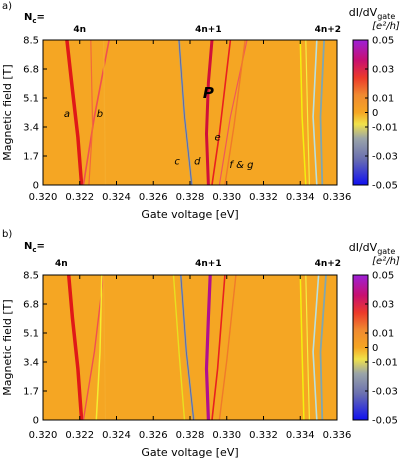 Image resolution: width=416 pixels, height=464 pixels. I want to click on panel-label: b), so click(7, 234).